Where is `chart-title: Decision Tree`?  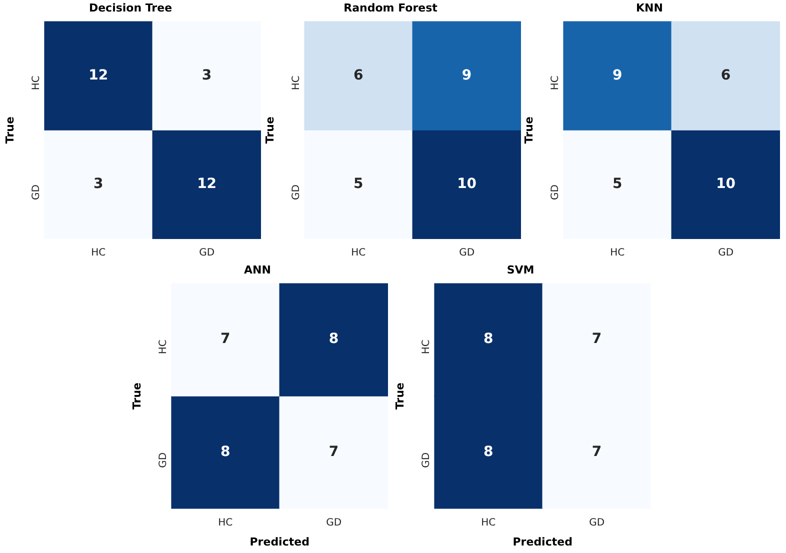 chart-title: Decision Tree is located at coordinates (130, 7).